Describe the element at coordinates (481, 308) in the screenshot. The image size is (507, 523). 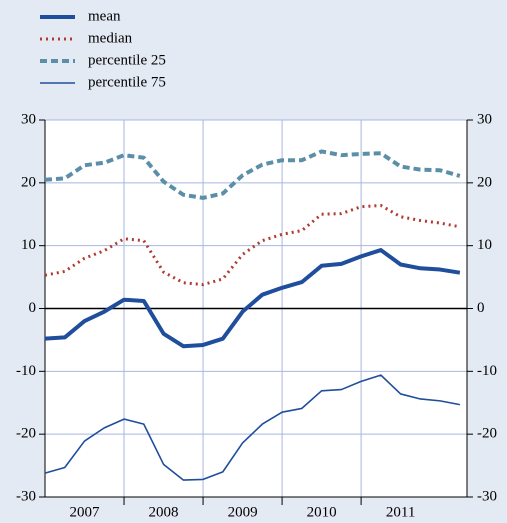
I see `y2-tick-label: 0` at that location.